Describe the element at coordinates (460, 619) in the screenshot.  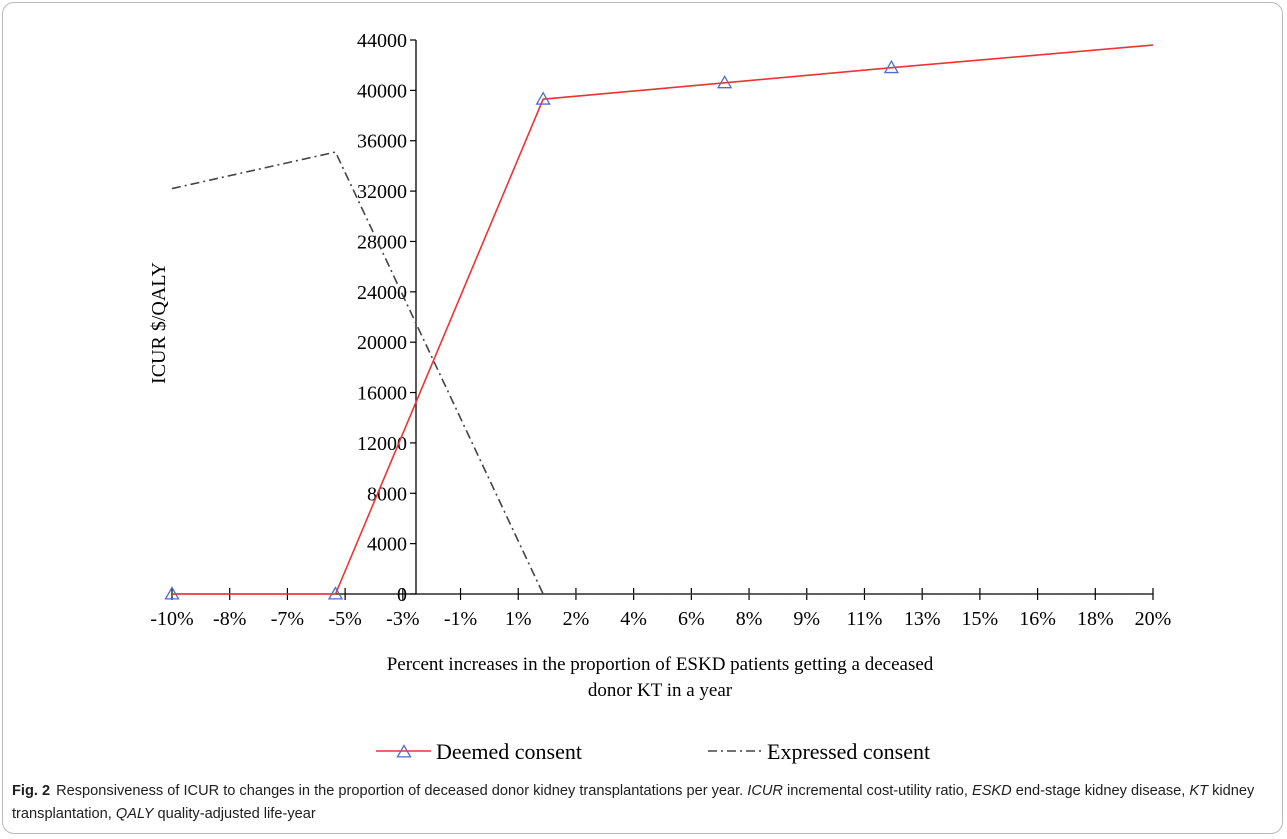
I see `x-tick-label: -1%` at that location.